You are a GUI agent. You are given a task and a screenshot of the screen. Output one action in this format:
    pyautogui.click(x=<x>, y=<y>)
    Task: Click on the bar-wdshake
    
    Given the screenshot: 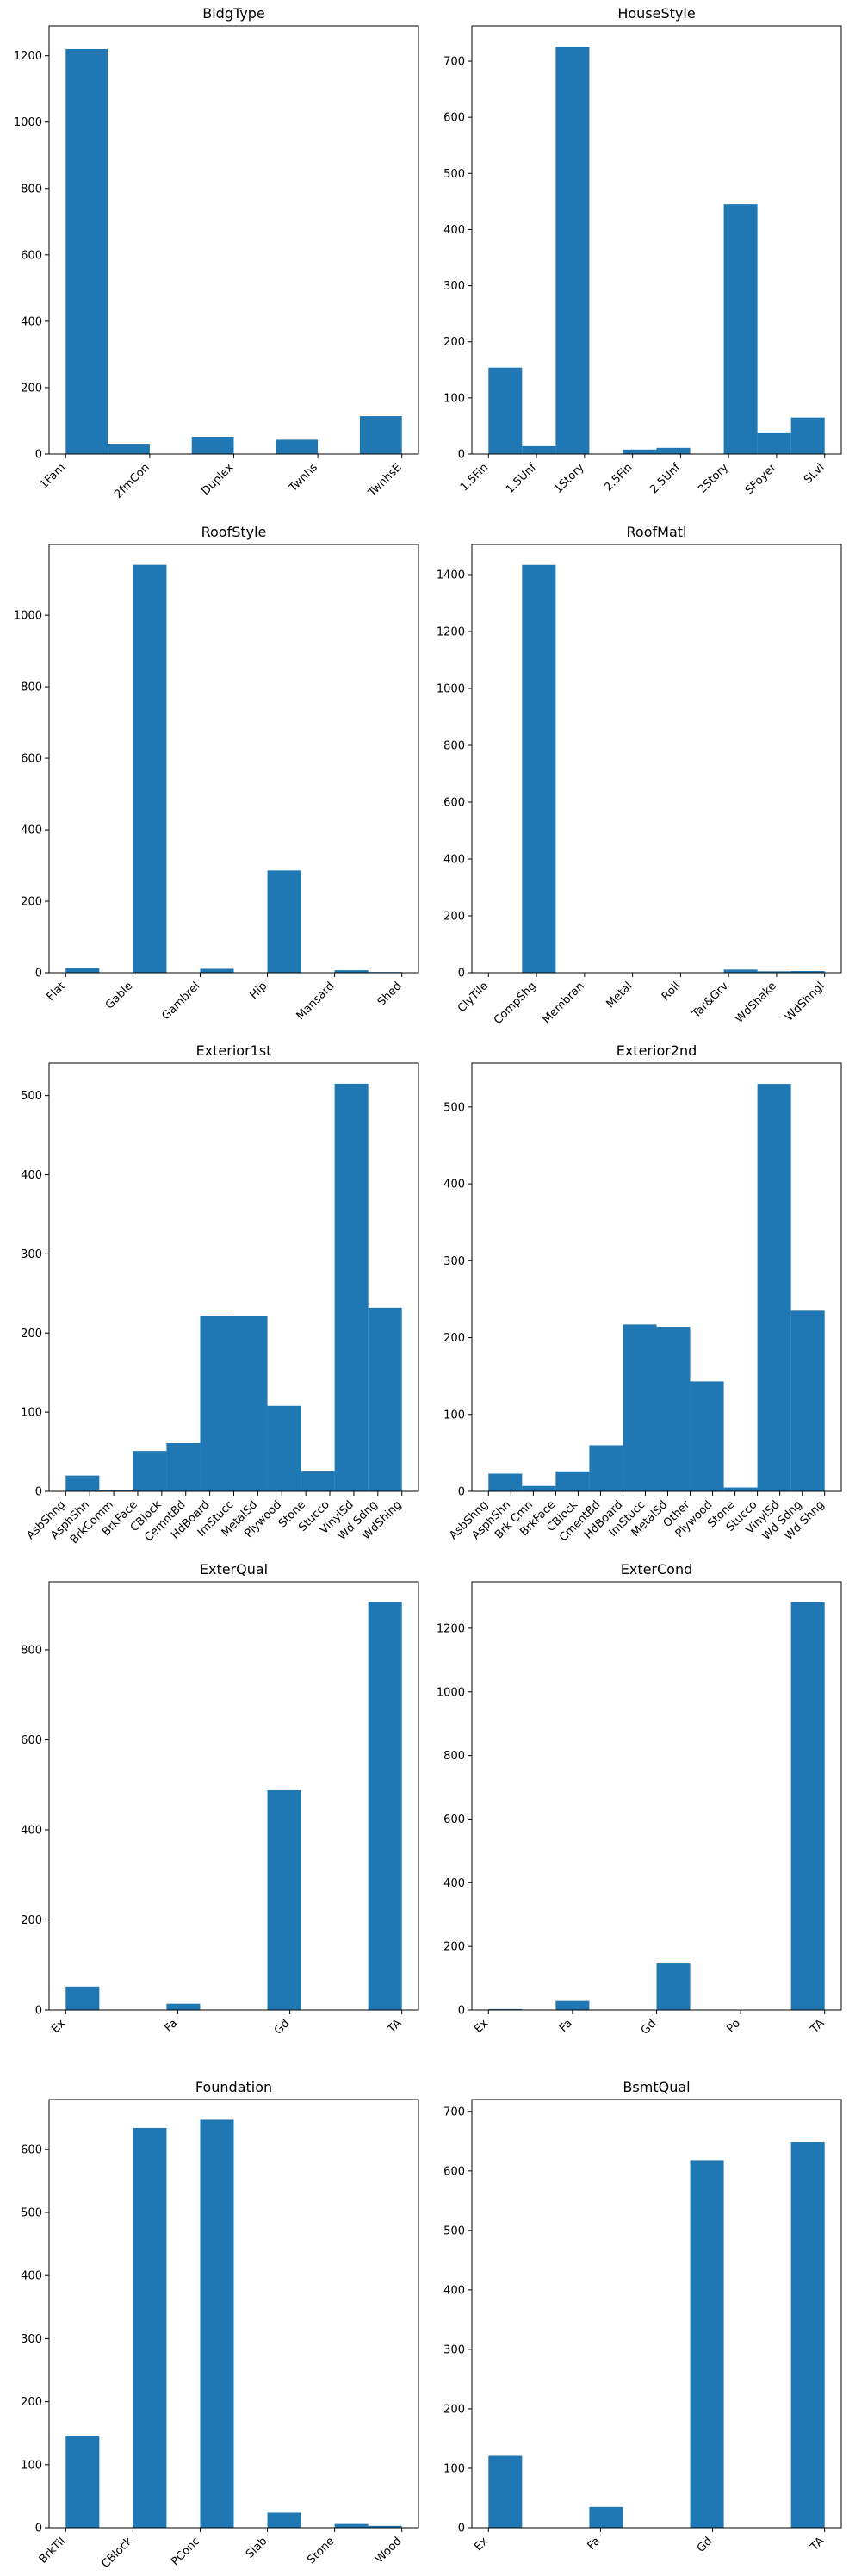 What is the action you would take?
    pyautogui.click(x=774, y=972)
    